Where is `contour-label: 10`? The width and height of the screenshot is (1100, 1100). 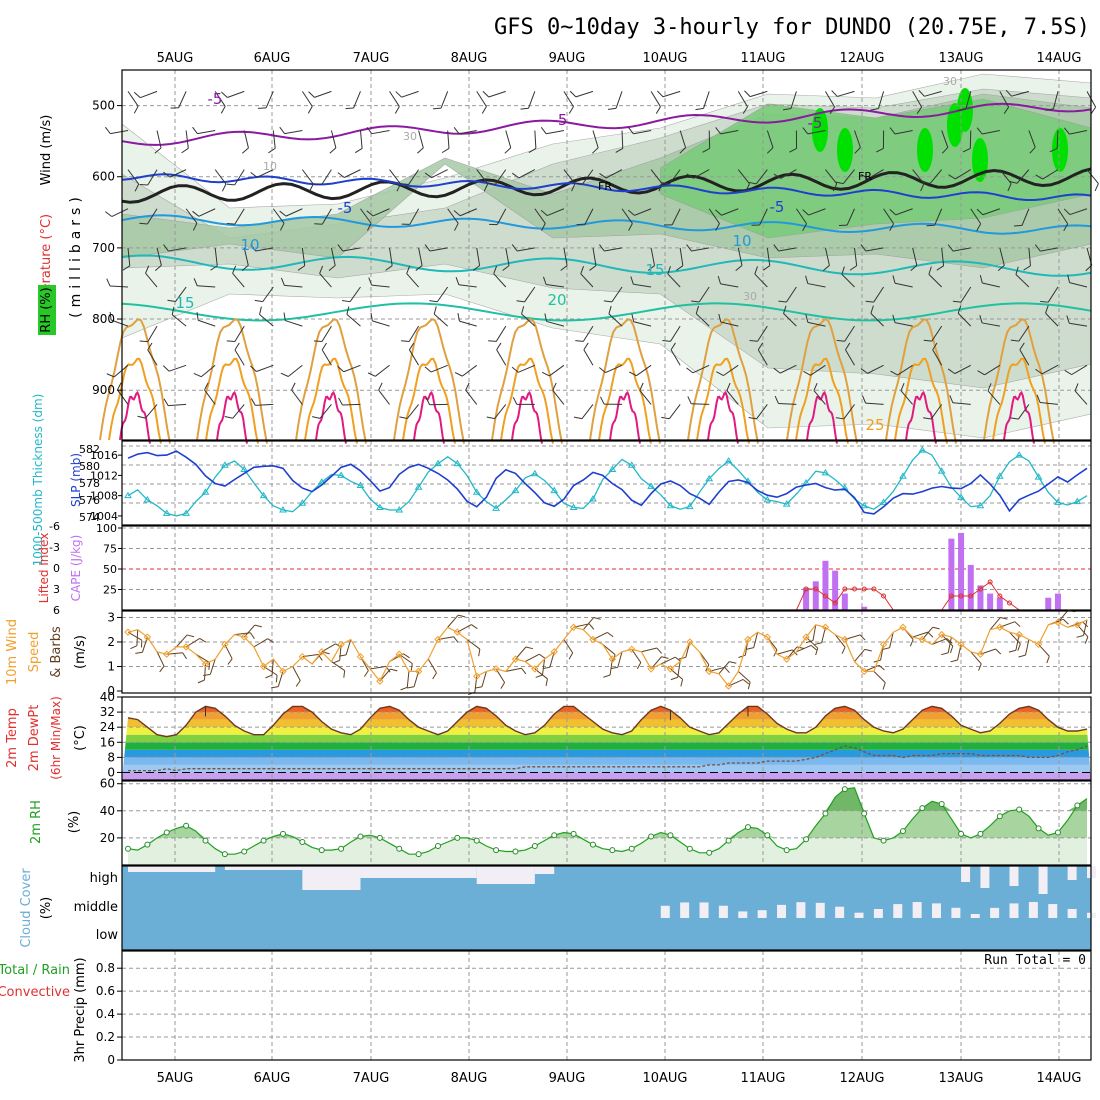
contour-label: 10 is located at coordinates (270, 166).